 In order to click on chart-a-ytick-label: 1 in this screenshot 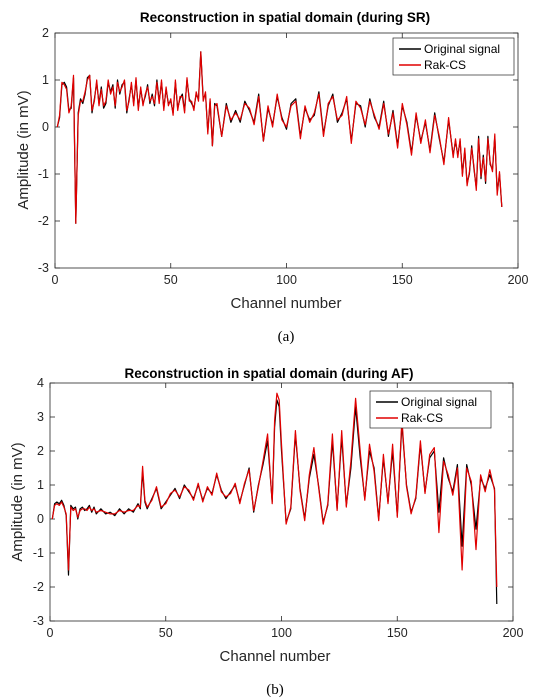, I will do `click(45, 80)`.